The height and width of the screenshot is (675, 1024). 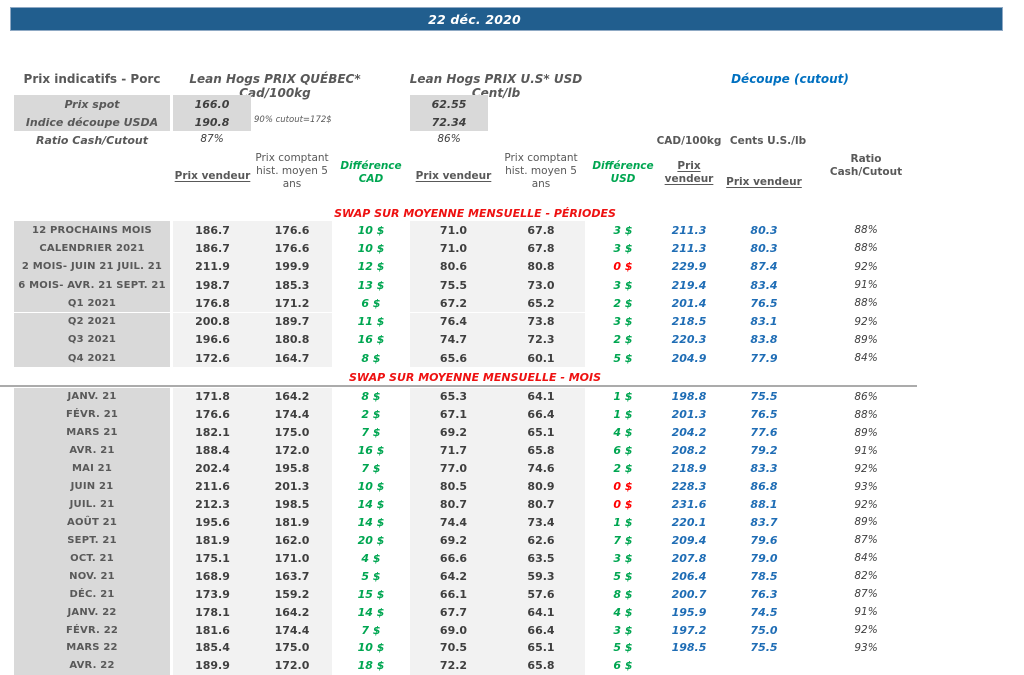 I want to click on spot-price-cad: 166.0, so click(x=212, y=104).